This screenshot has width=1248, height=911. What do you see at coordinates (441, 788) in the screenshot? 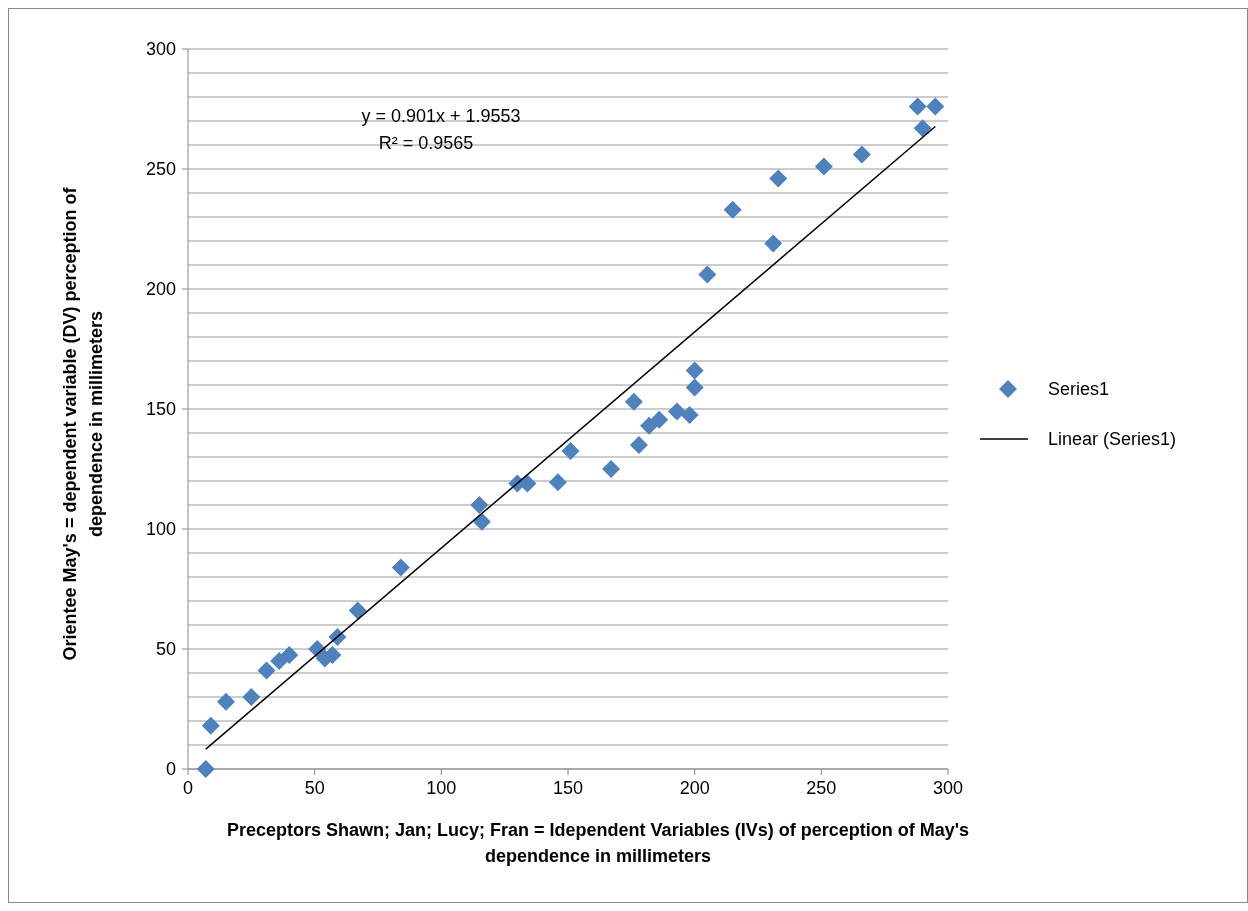
I see `x-tick-label: 100` at bounding box center [441, 788].